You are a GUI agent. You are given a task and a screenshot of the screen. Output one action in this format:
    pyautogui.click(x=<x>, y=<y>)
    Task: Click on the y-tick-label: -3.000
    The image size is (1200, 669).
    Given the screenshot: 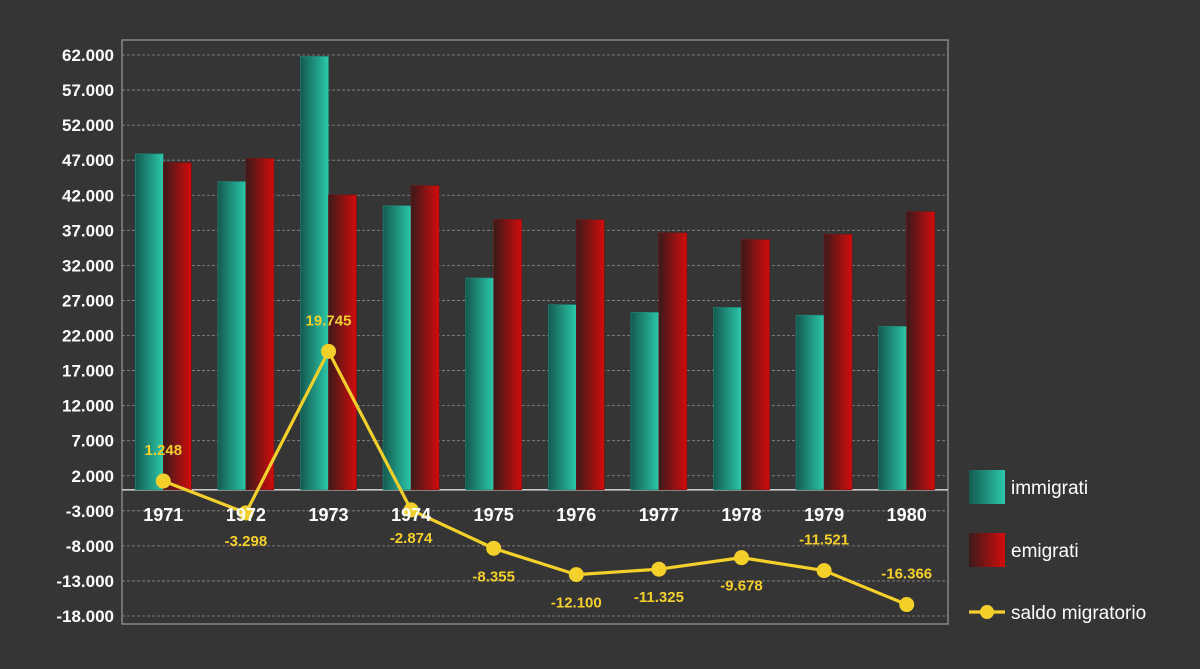 What is the action you would take?
    pyautogui.click(x=90, y=511)
    